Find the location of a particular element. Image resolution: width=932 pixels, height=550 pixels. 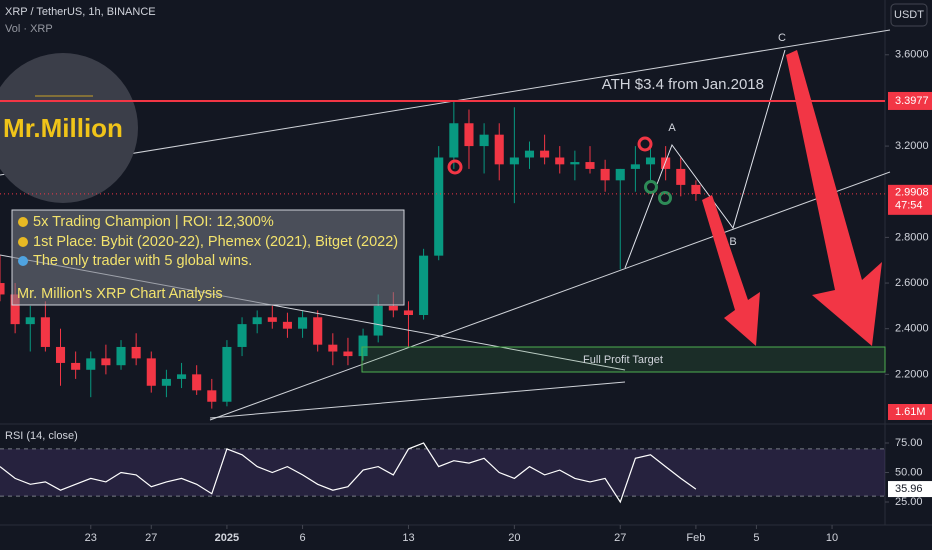

rsi-title: RSI (14, close) is located at coordinates (41, 436).